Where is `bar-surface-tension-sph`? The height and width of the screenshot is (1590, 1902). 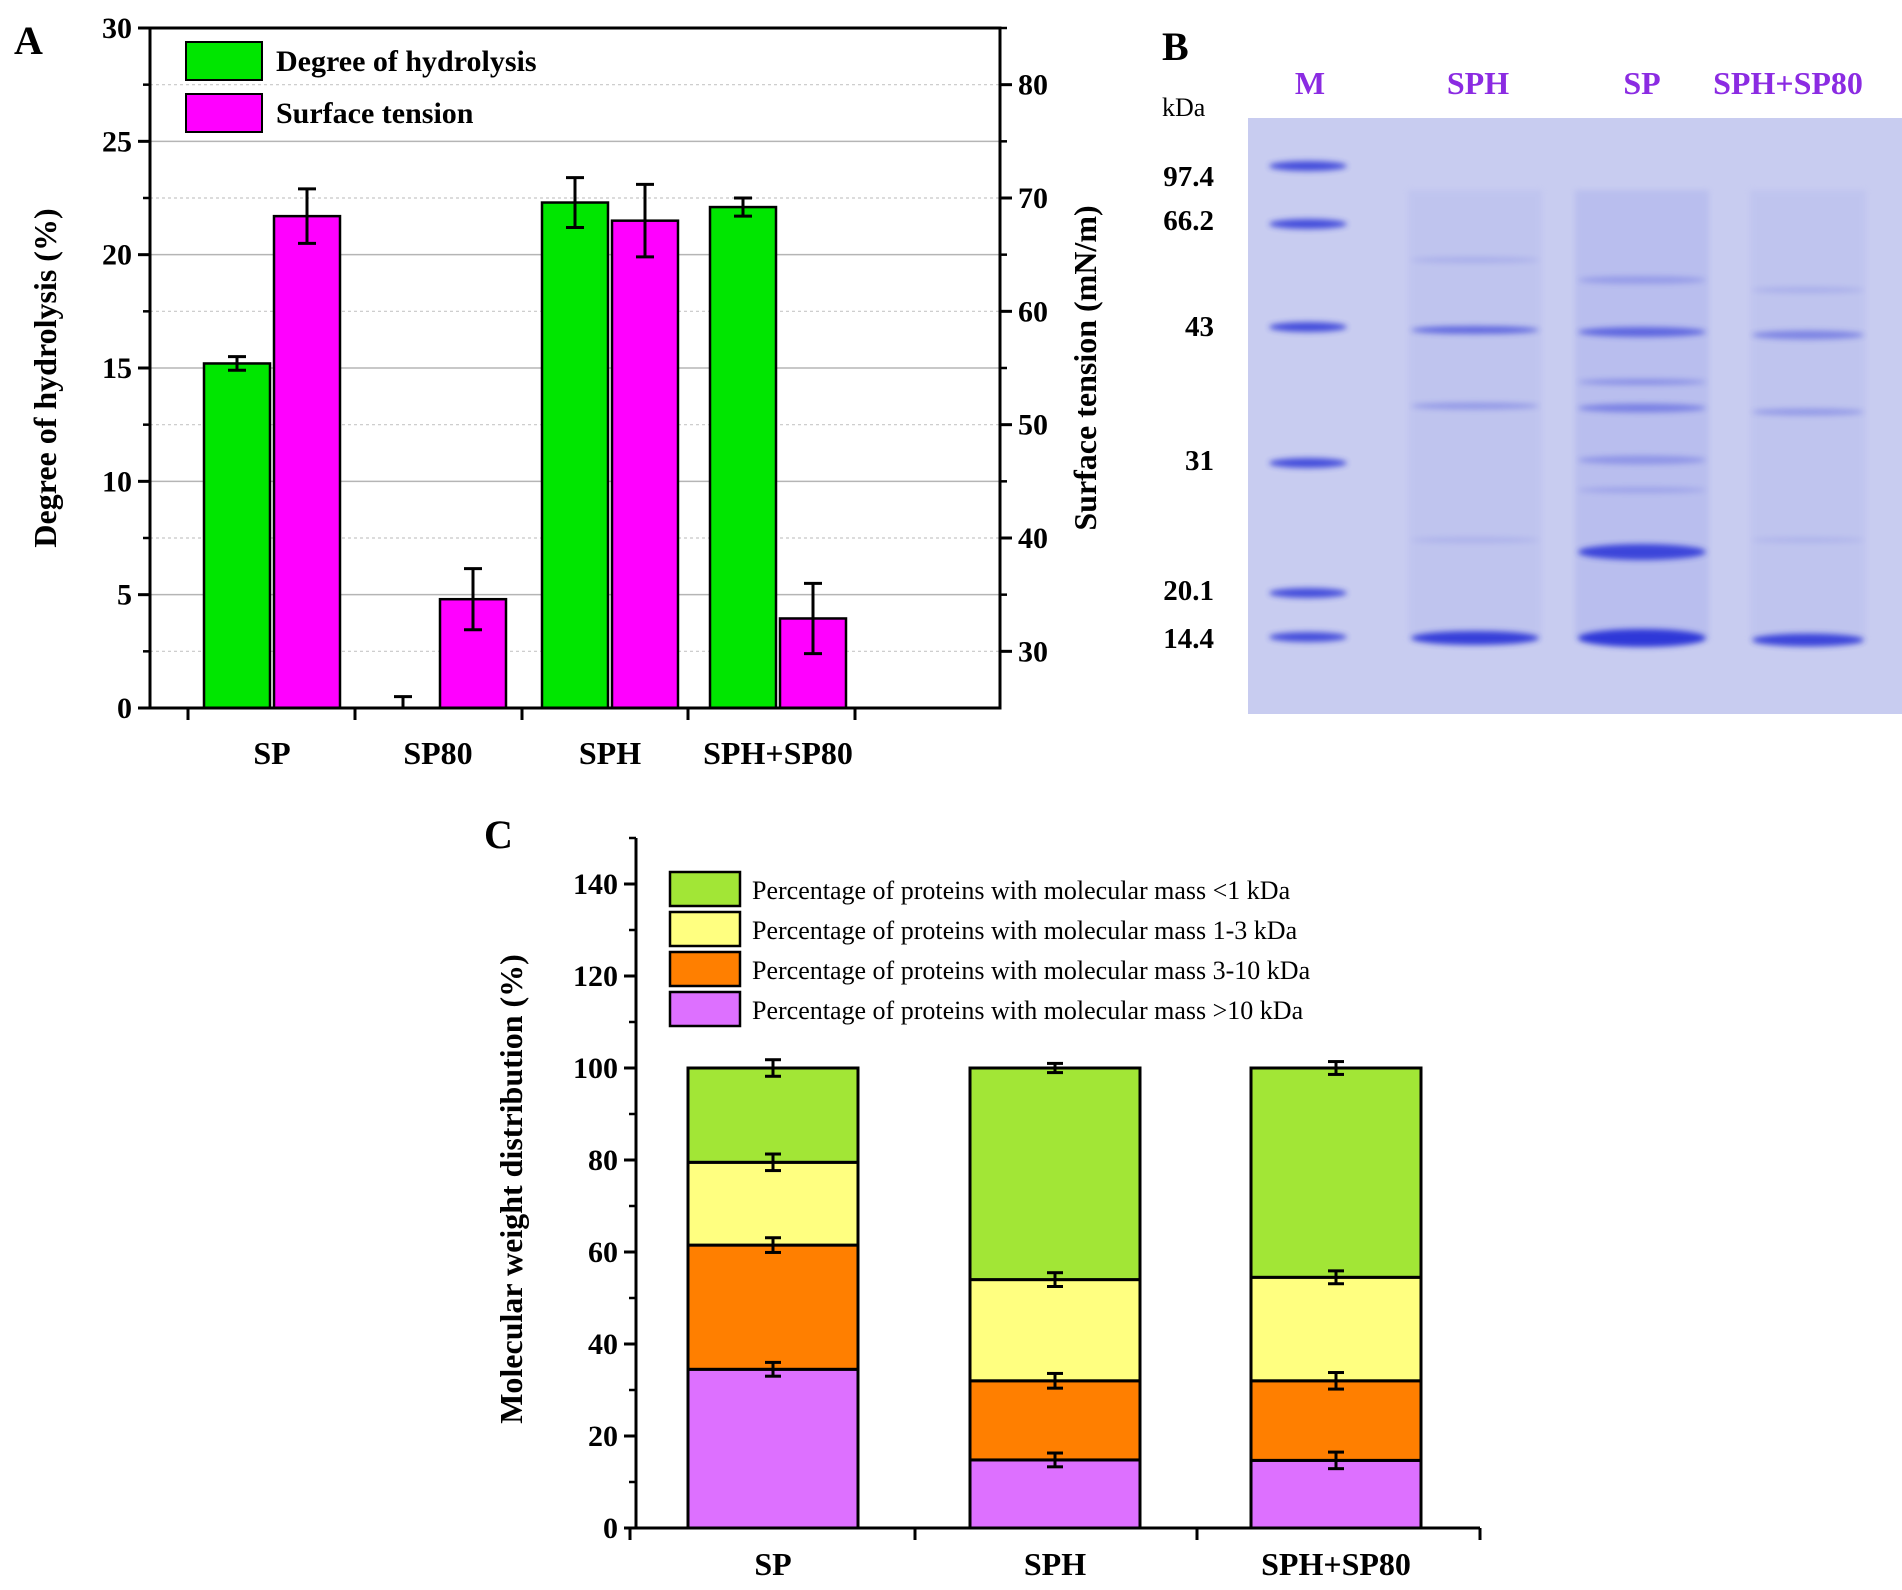
bar-surface-tension-sph is located at coordinates (645, 464).